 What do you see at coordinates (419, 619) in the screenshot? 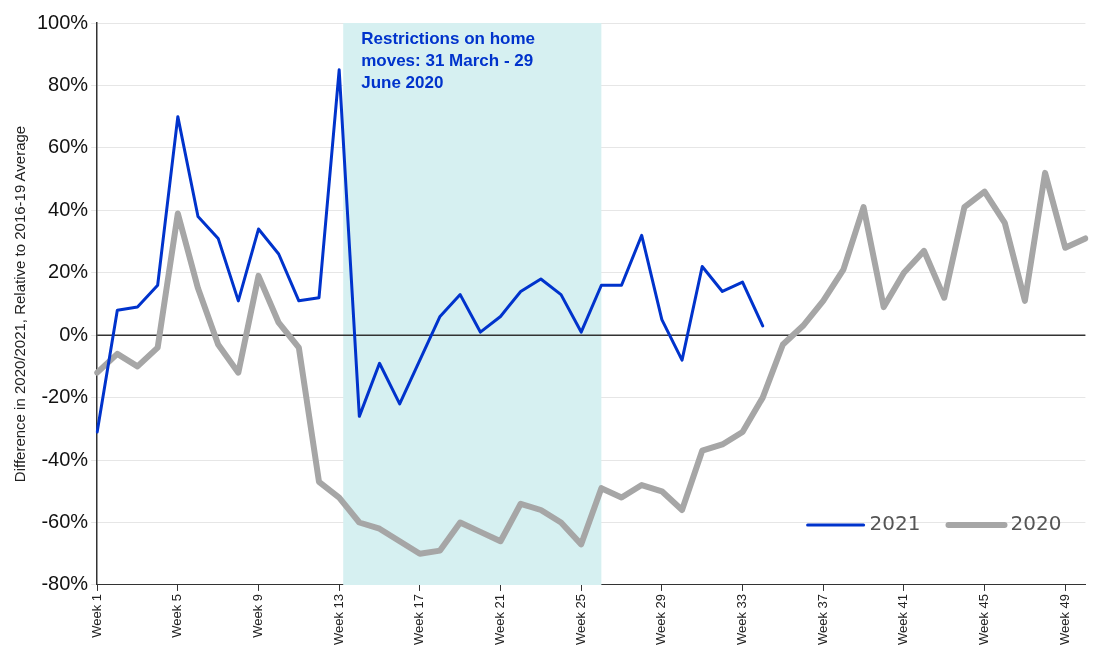
I see `x-tick-label: Week 17` at bounding box center [419, 619].